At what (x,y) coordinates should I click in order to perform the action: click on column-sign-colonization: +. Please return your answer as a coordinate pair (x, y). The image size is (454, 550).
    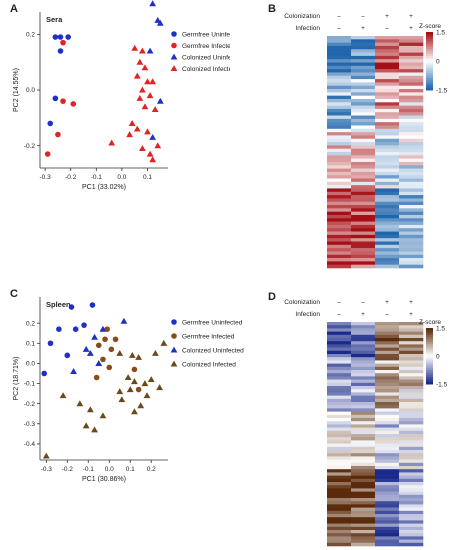
    Looking at the image, I should click on (387, 302).